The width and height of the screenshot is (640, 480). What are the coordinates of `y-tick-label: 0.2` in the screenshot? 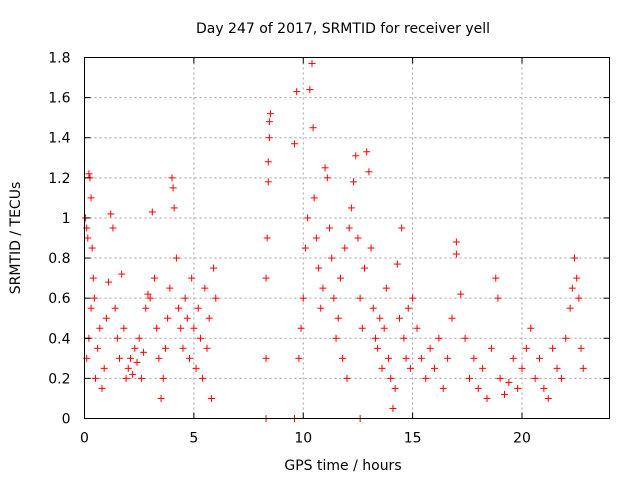 It's located at (59, 379).